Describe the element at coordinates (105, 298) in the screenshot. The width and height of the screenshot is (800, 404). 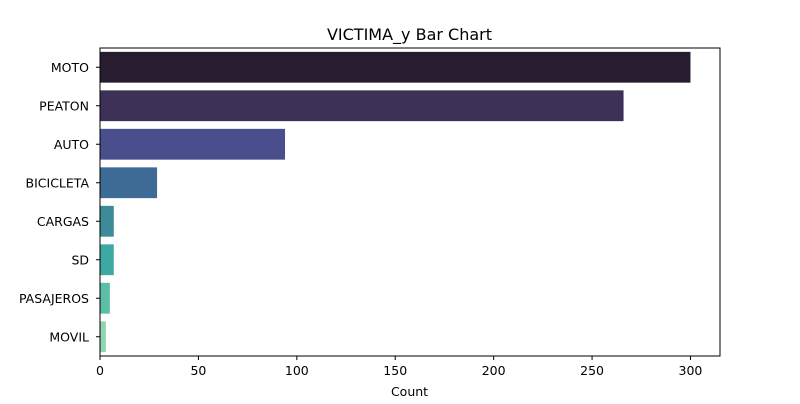
I see `bar-pasajeros` at that location.